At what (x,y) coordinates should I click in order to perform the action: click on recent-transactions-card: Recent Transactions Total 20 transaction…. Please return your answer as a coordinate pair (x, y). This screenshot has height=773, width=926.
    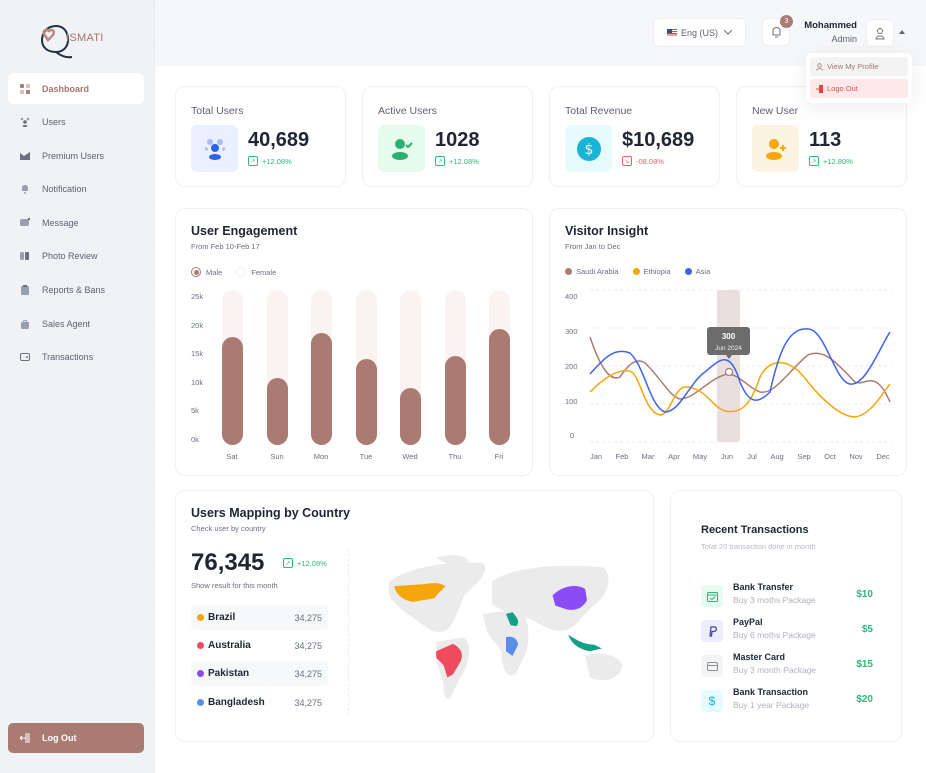
    Looking at the image, I should click on (786, 616).